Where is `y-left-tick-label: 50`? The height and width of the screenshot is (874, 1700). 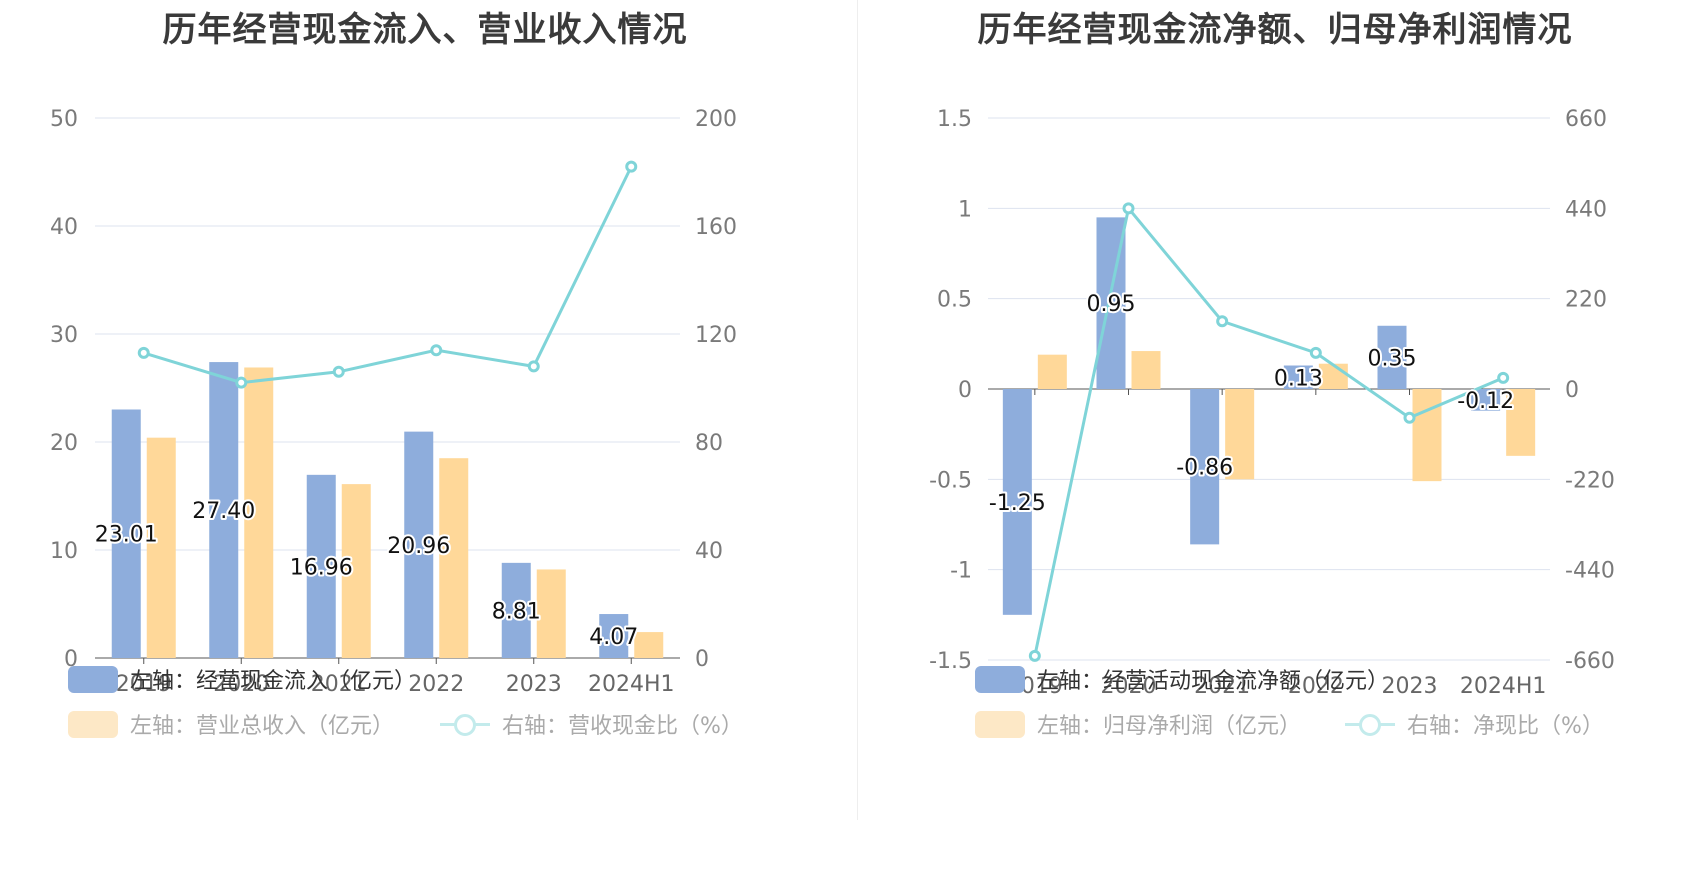 y-left-tick-label: 50 is located at coordinates (64, 119).